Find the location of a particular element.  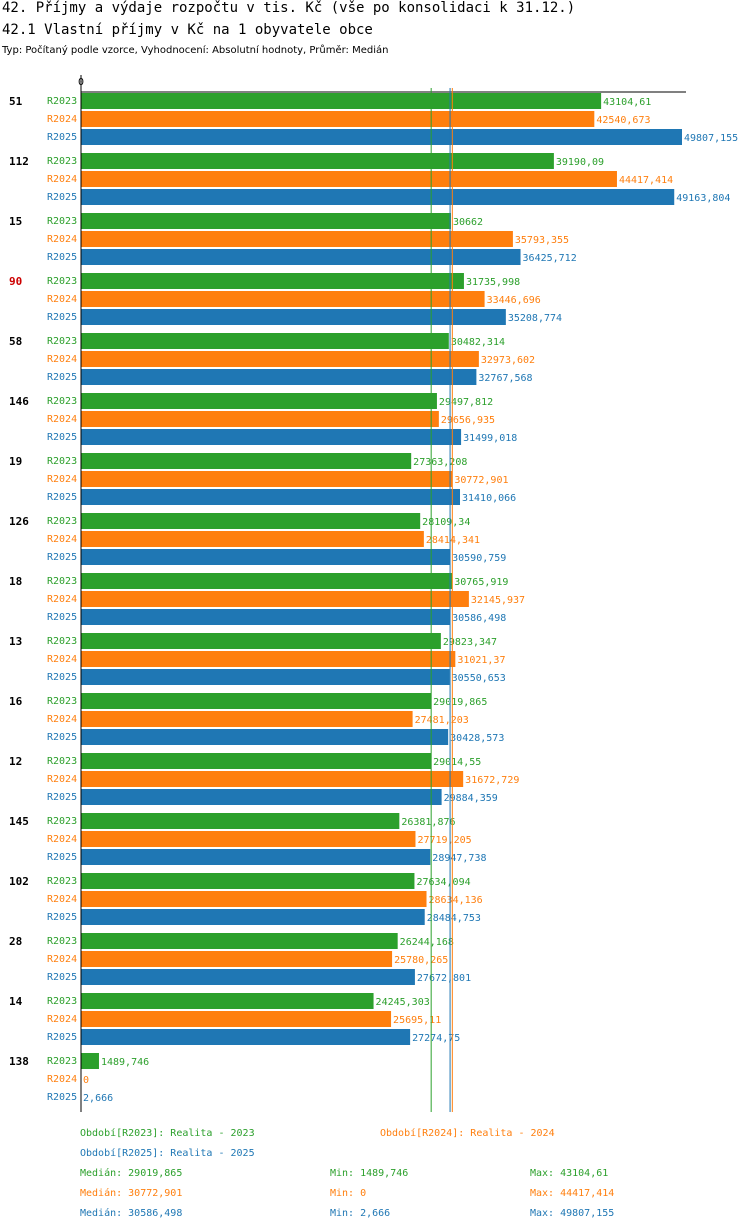

category-label: 19 is located at coordinates (15, 461).